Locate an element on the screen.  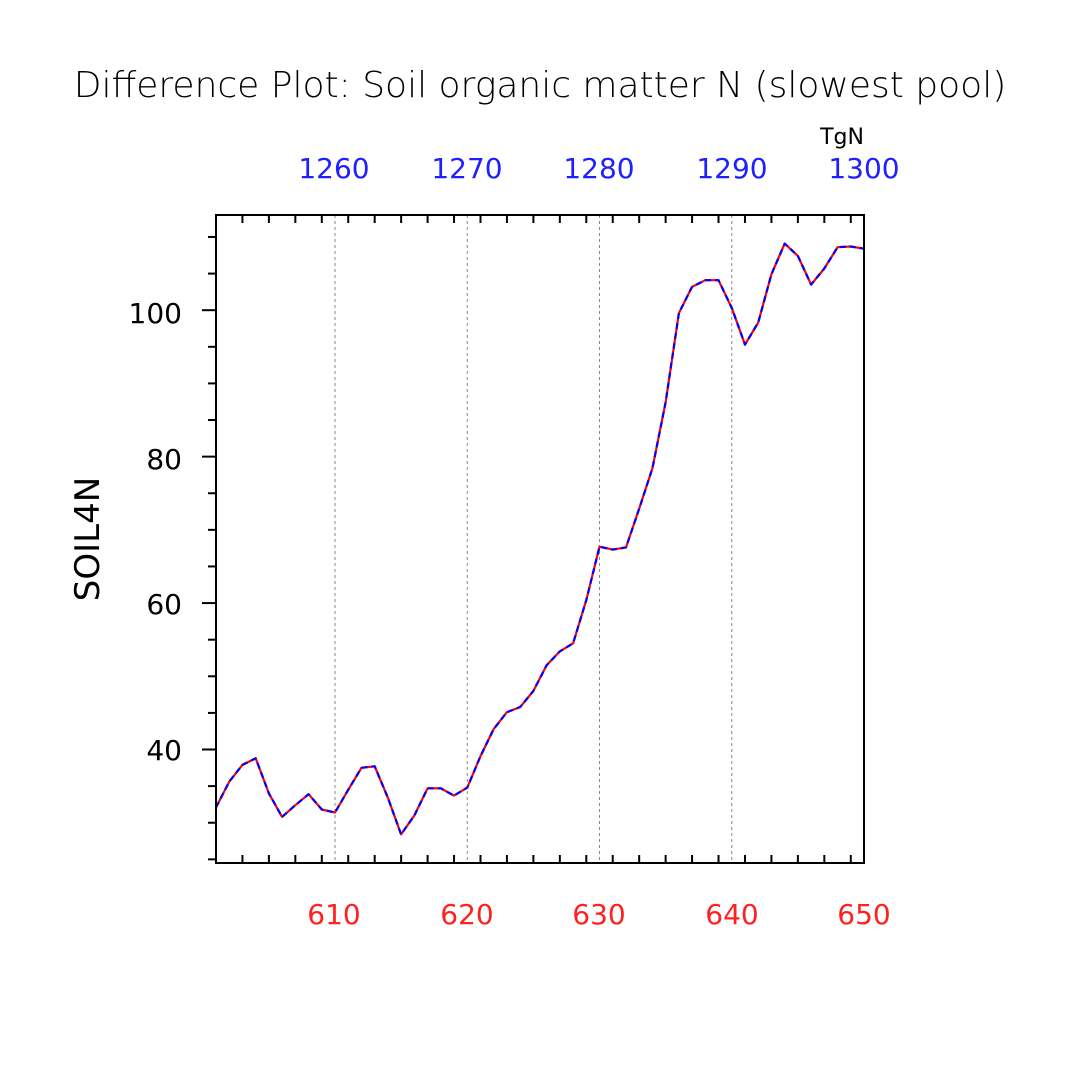
y-tick-label: 100 is located at coordinates (155, 313).